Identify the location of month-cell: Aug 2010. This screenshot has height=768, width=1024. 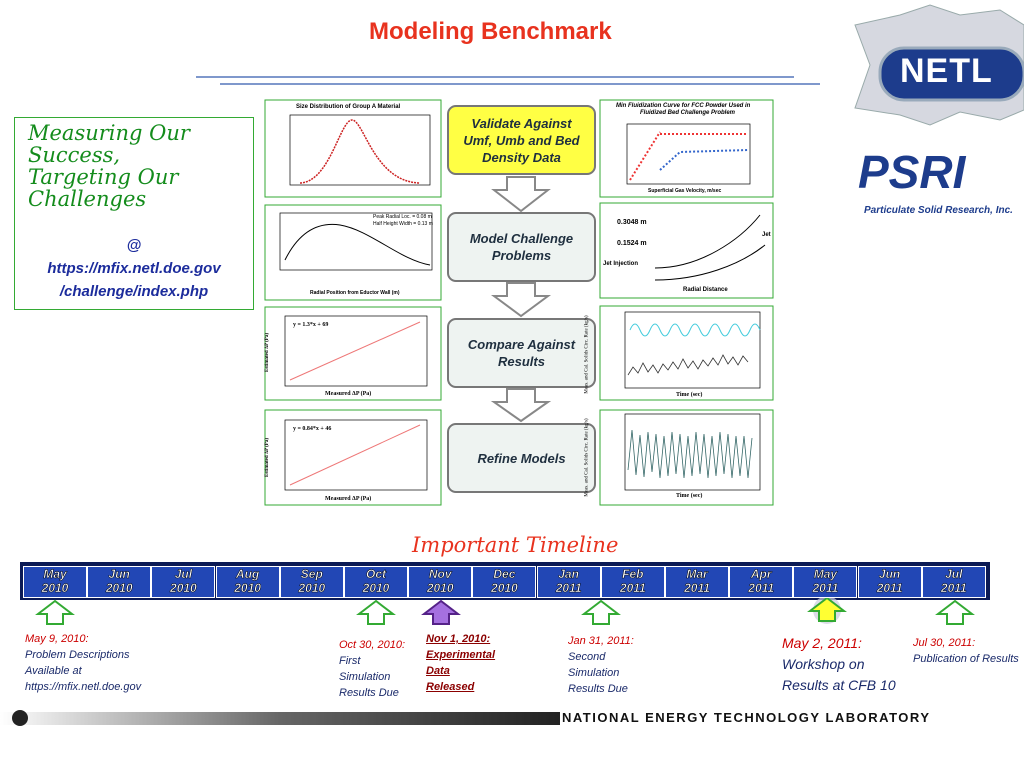
(247, 582).